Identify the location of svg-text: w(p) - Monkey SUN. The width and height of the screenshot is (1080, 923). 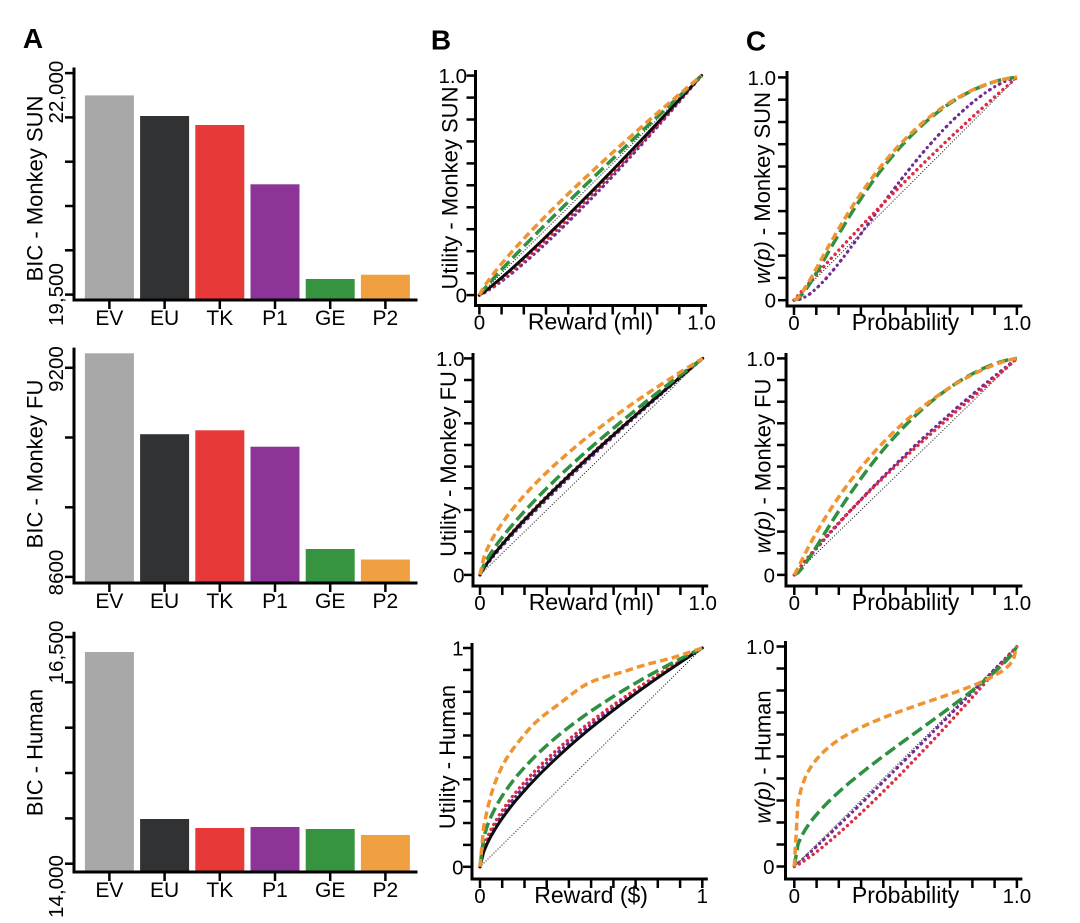
(762, 188).